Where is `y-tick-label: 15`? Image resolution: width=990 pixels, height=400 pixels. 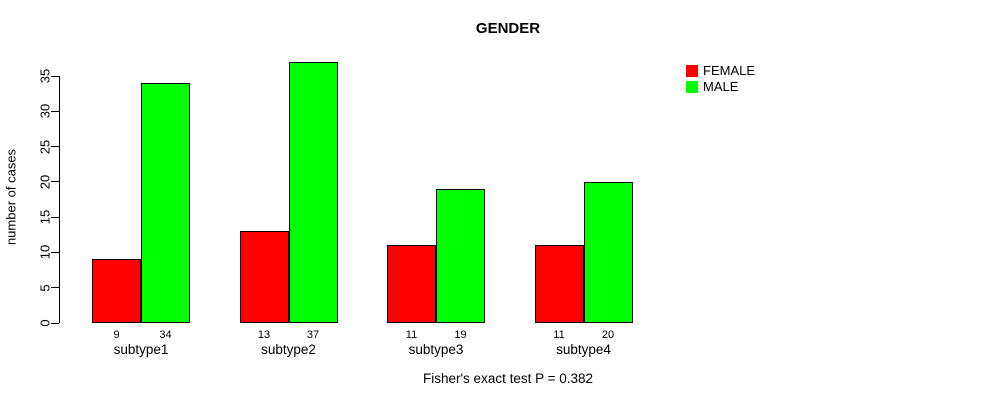 y-tick-label: 15 is located at coordinates (45, 217).